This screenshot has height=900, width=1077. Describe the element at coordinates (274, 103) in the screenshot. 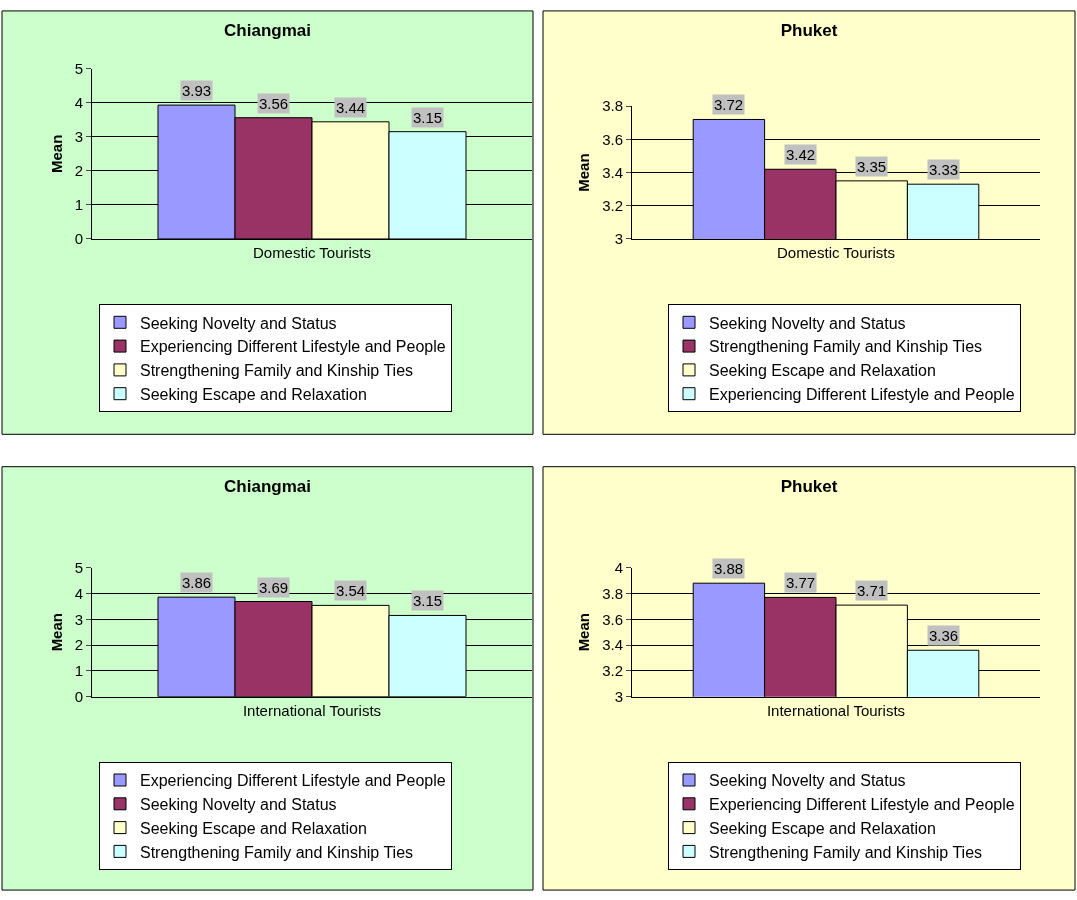

I see `data-label: 3.56` at that location.